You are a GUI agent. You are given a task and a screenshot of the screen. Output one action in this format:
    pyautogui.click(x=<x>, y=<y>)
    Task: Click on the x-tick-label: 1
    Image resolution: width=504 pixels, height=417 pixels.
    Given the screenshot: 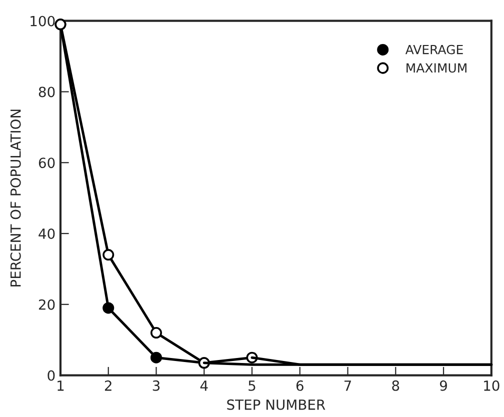 What is the action you would take?
    pyautogui.click(x=61, y=385)
    